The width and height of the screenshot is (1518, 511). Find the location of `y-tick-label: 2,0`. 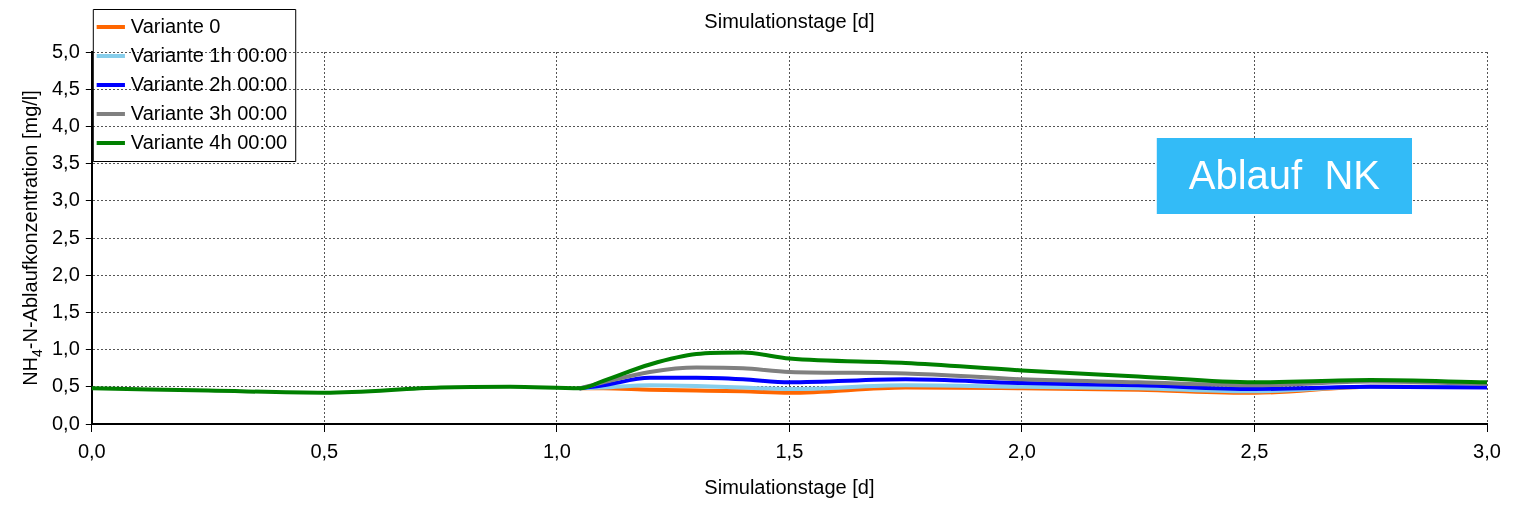

y-tick-label: 2,0 is located at coordinates (65, 273).